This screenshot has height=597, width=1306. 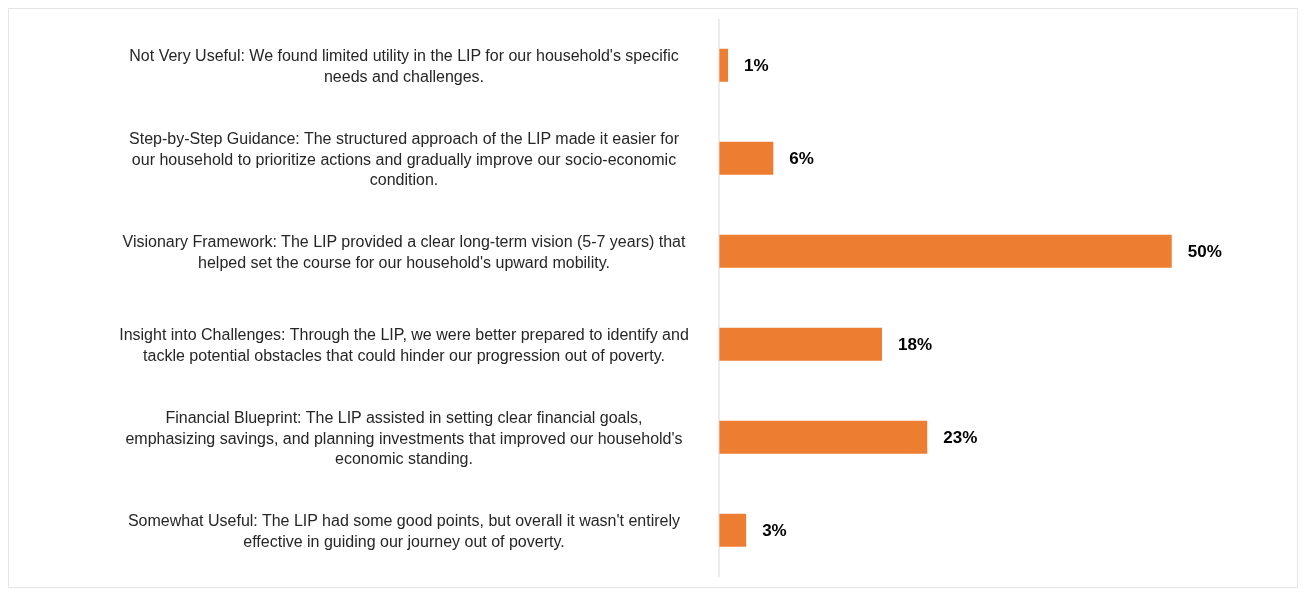 I want to click on data-label: 1%, so click(x=756, y=66).